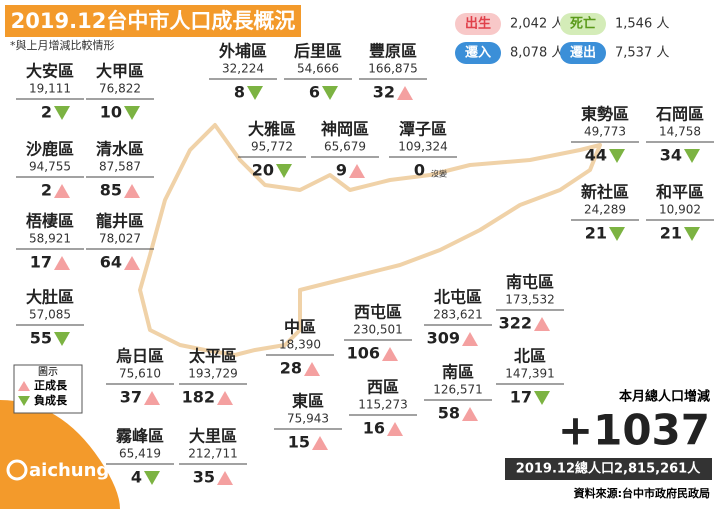 Image resolution: width=720 pixels, height=509 pixels. I want to click on district-population: 230,501, so click(378, 330).